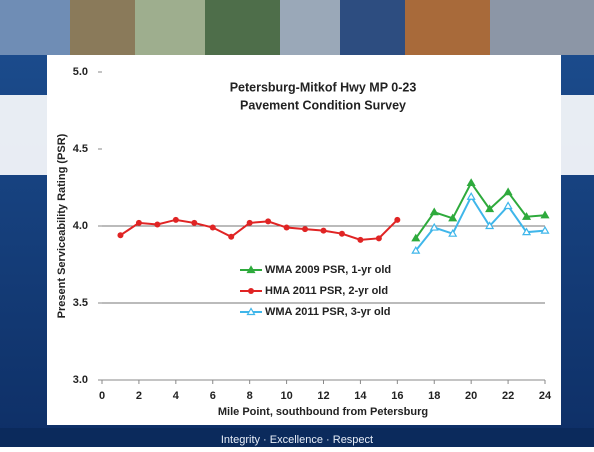 The height and width of the screenshot is (452, 594). Describe the element at coordinates (323, 105) in the screenshot. I see `chart-title: Pavement Condition Survey` at that location.